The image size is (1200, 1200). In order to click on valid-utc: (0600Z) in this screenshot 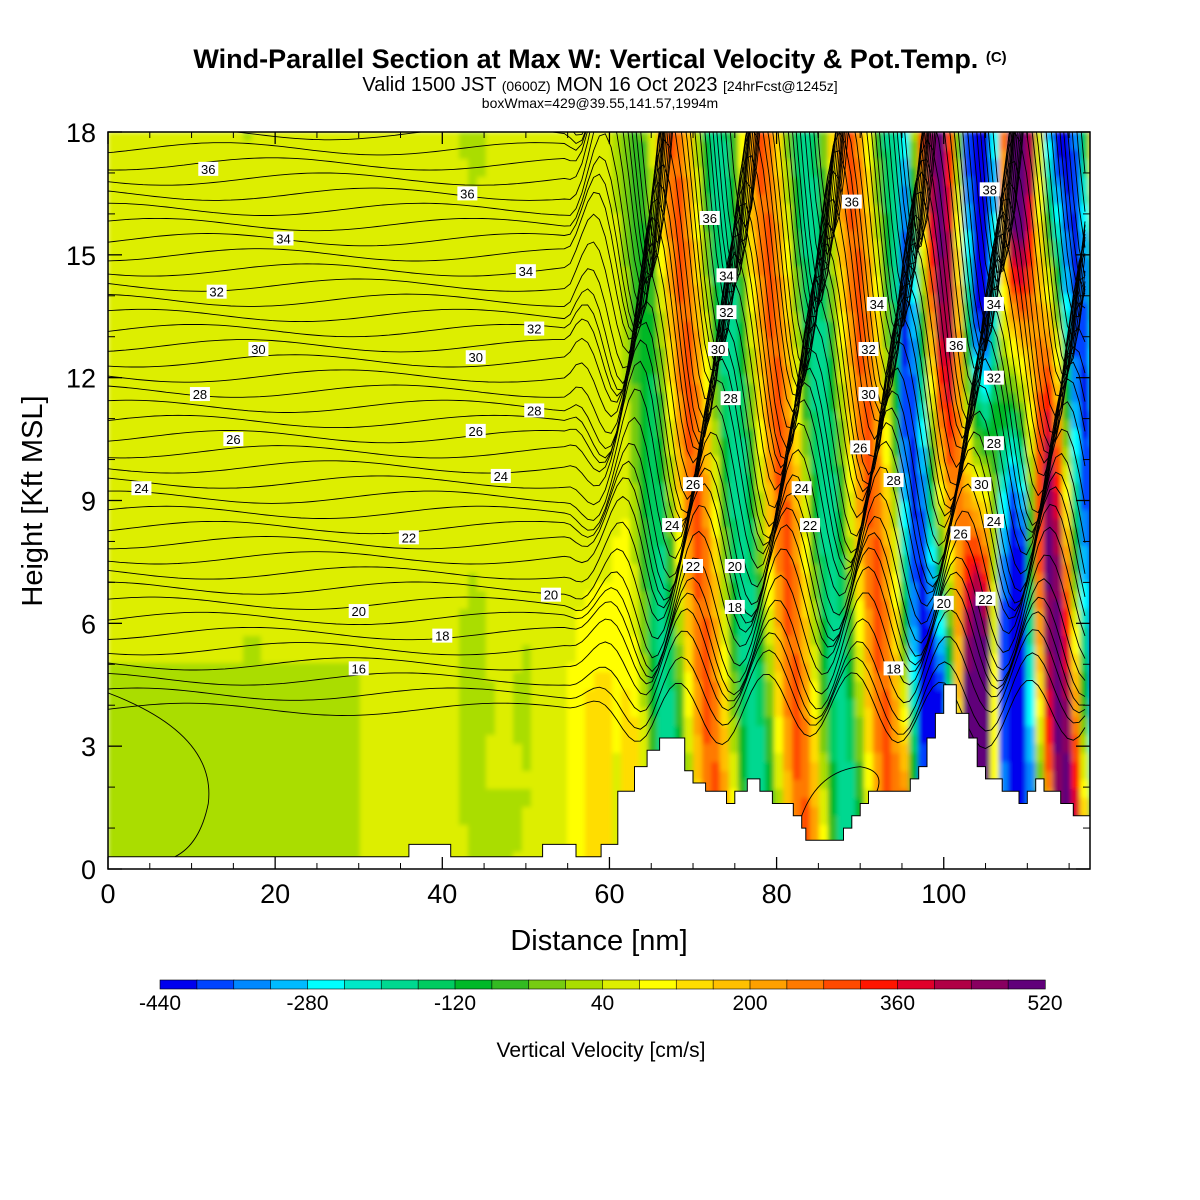, I will do `click(526, 86)`.